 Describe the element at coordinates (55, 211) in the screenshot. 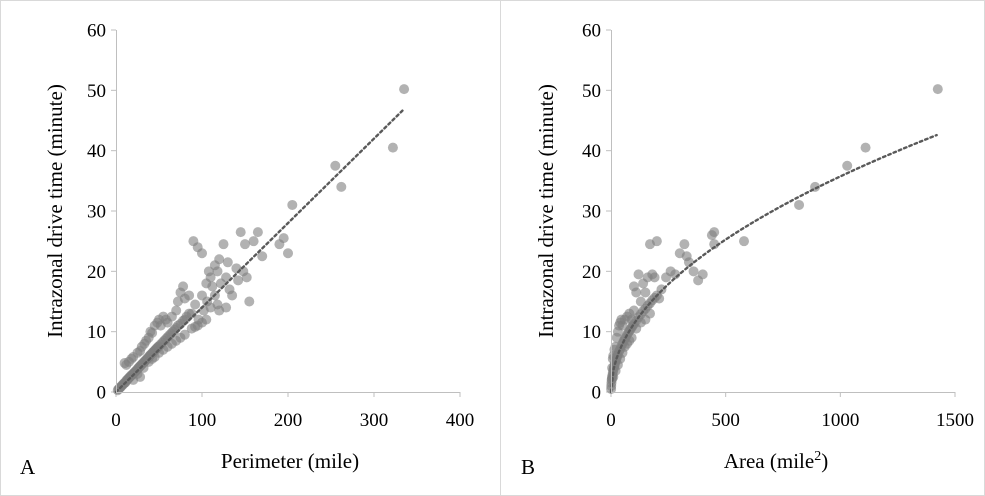

I see `y-axis-label-a: Intrazonal drive time (minute)` at that location.